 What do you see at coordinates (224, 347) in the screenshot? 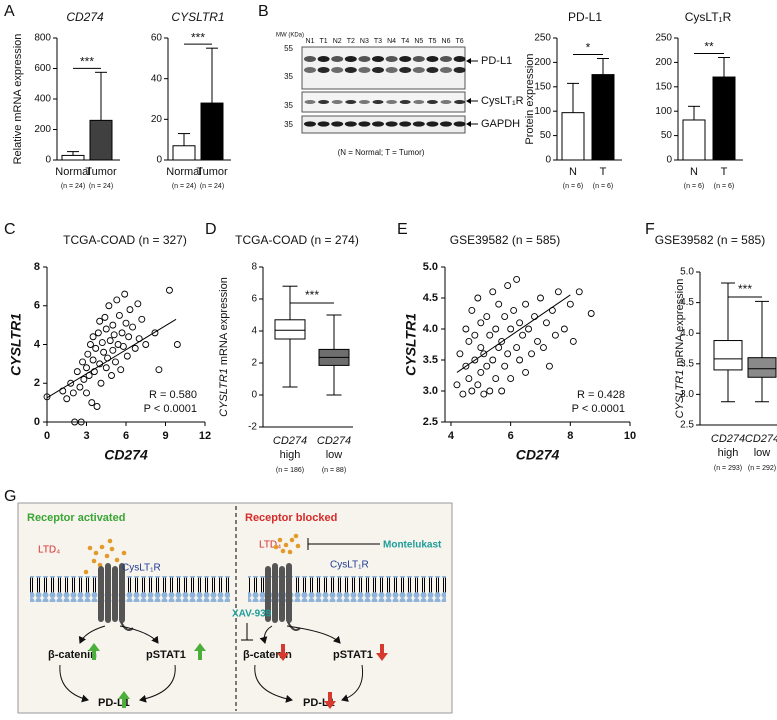
I see `y-axis-label: CYSLTR1 mRNA expression` at bounding box center [224, 347].